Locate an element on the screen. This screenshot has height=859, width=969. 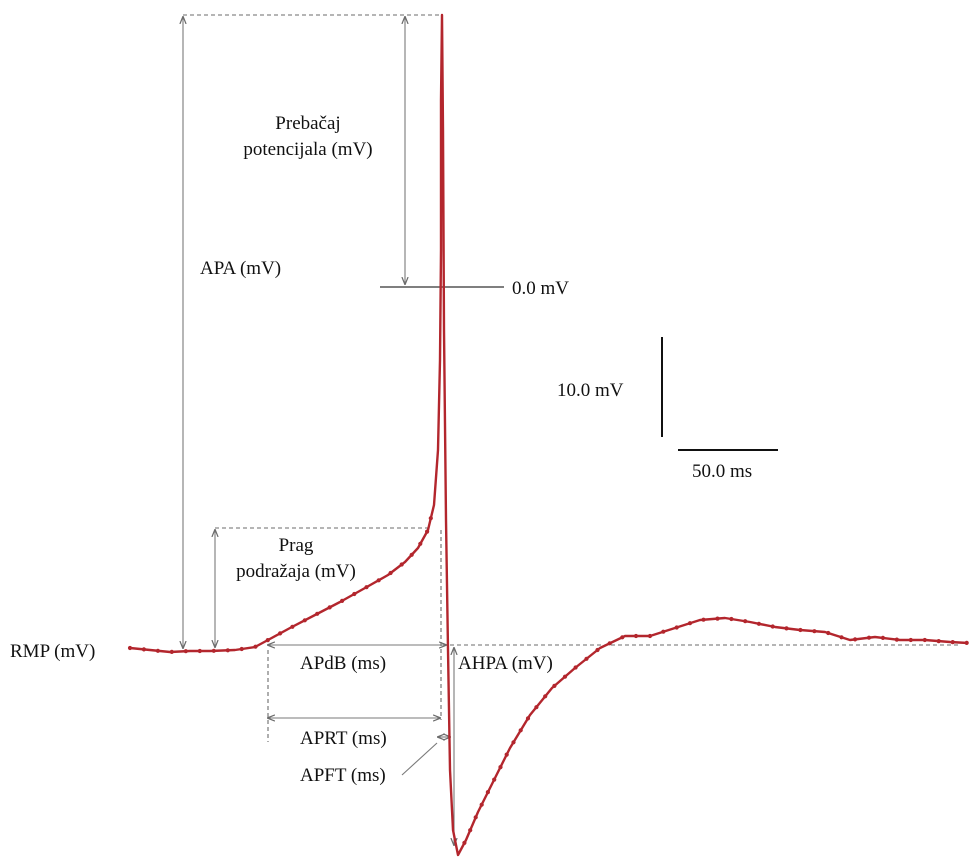
overshoot-label-line1: Prebačaj is located at coordinates (307, 123).